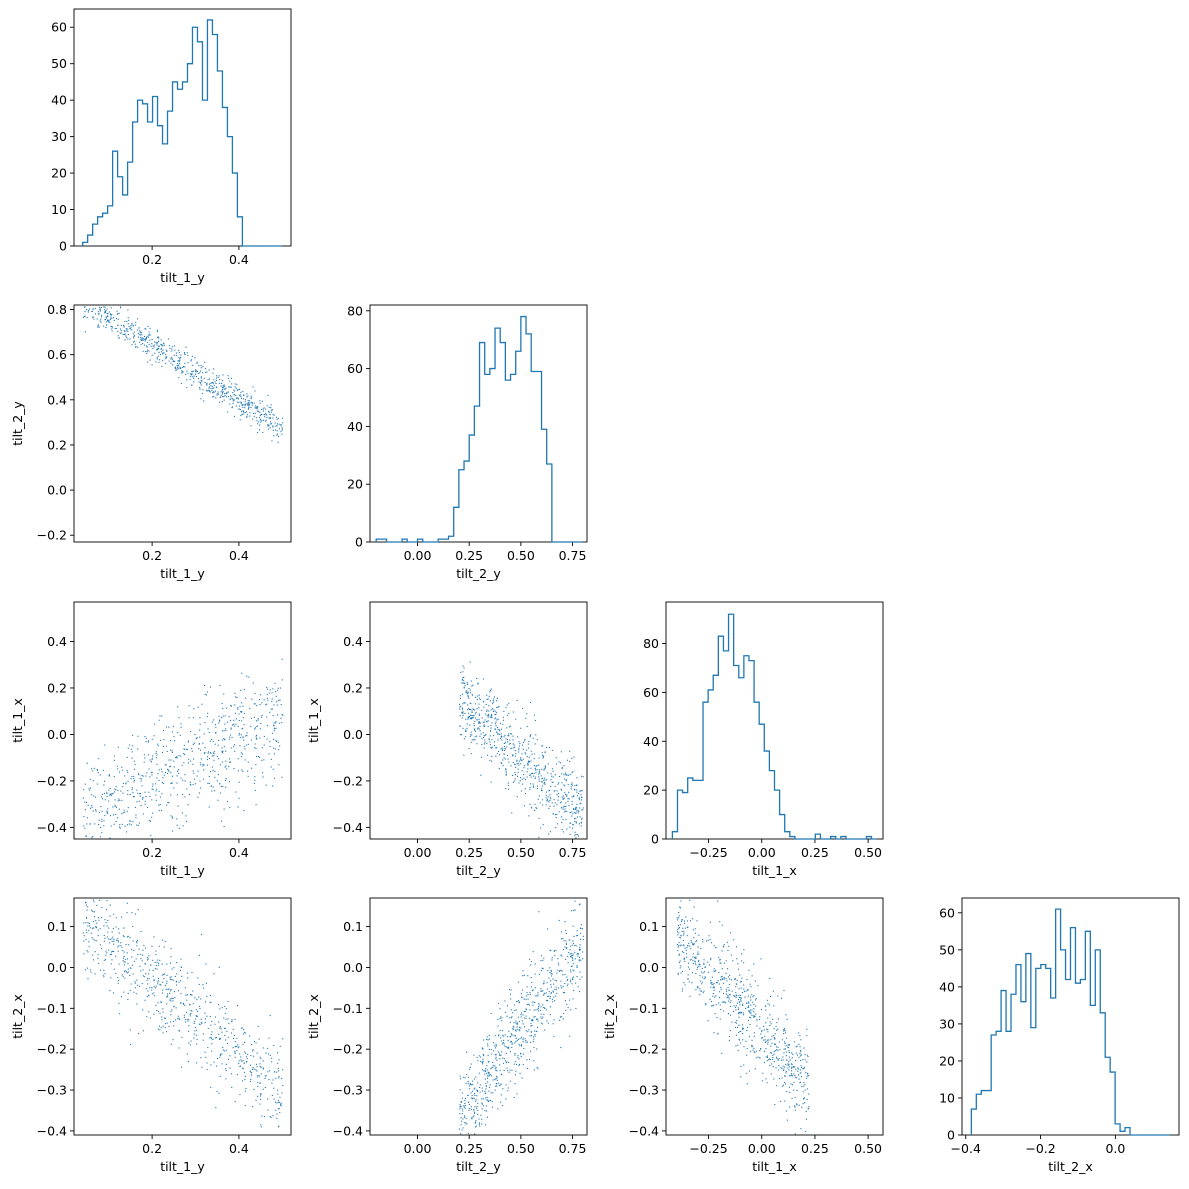 The image size is (1189, 1189). Describe the element at coordinates (651, 692) in the screenshot. I see `y-tick-label: 60` at that location.